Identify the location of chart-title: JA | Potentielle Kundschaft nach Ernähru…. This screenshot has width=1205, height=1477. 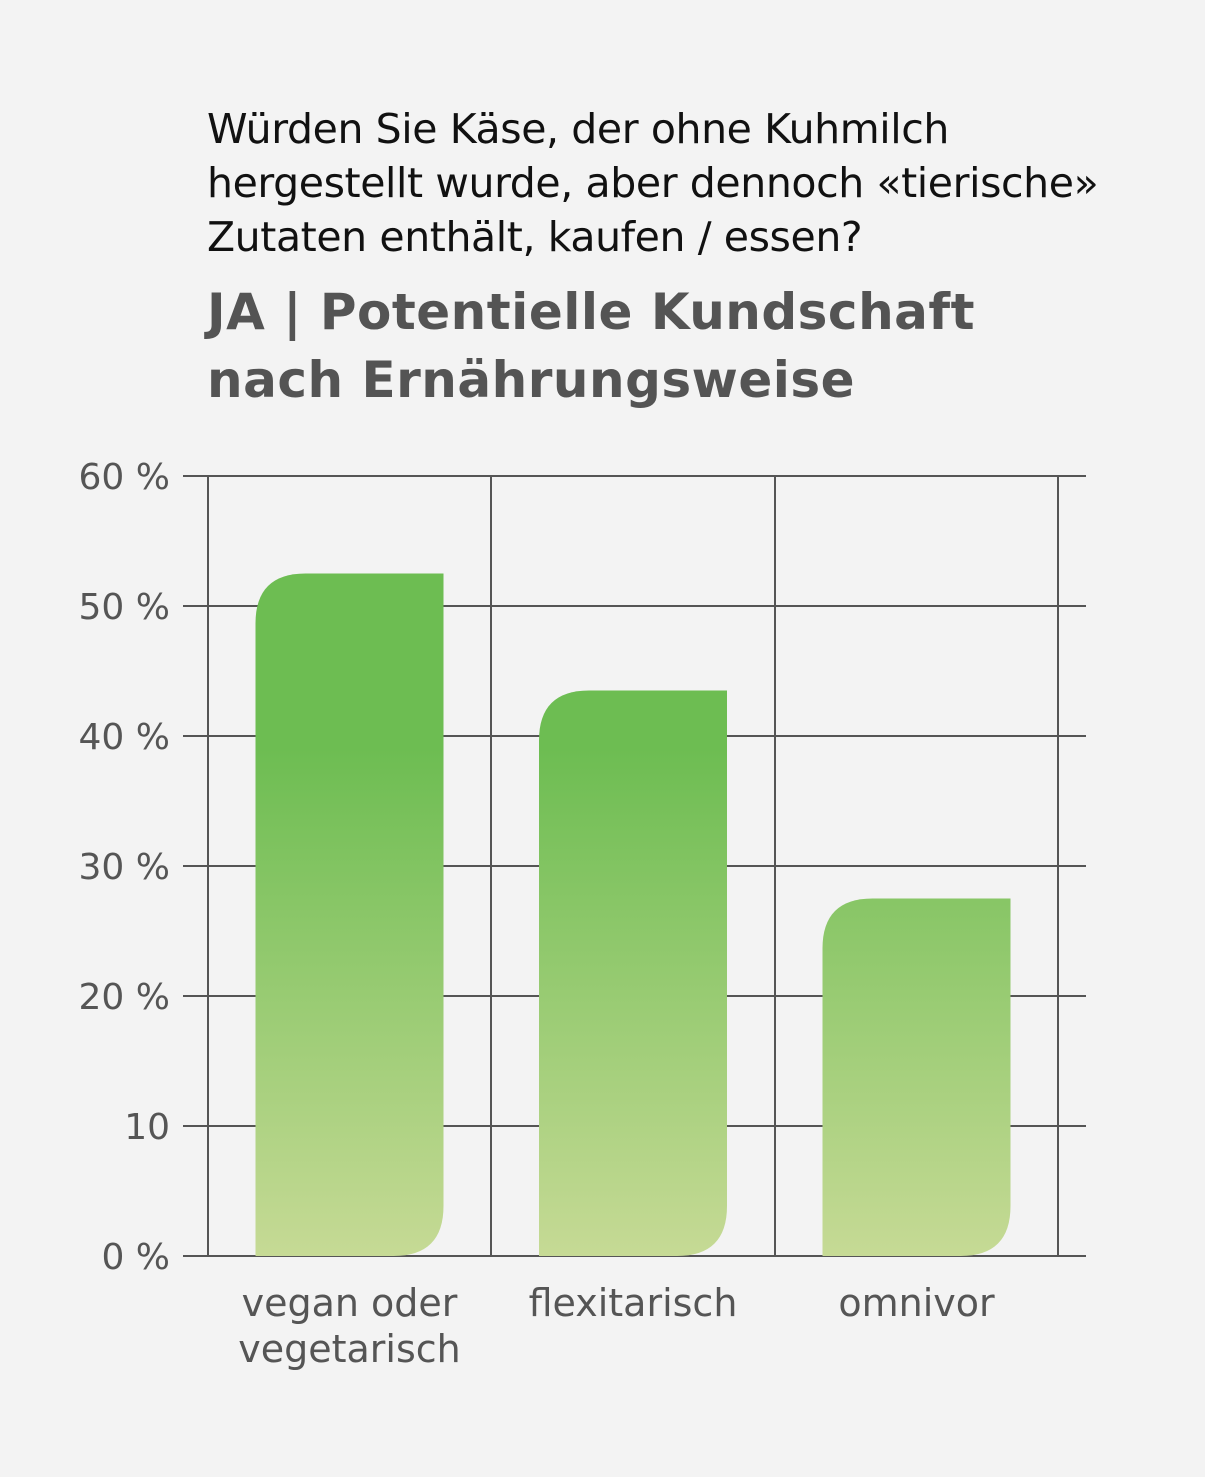
(591, 346).